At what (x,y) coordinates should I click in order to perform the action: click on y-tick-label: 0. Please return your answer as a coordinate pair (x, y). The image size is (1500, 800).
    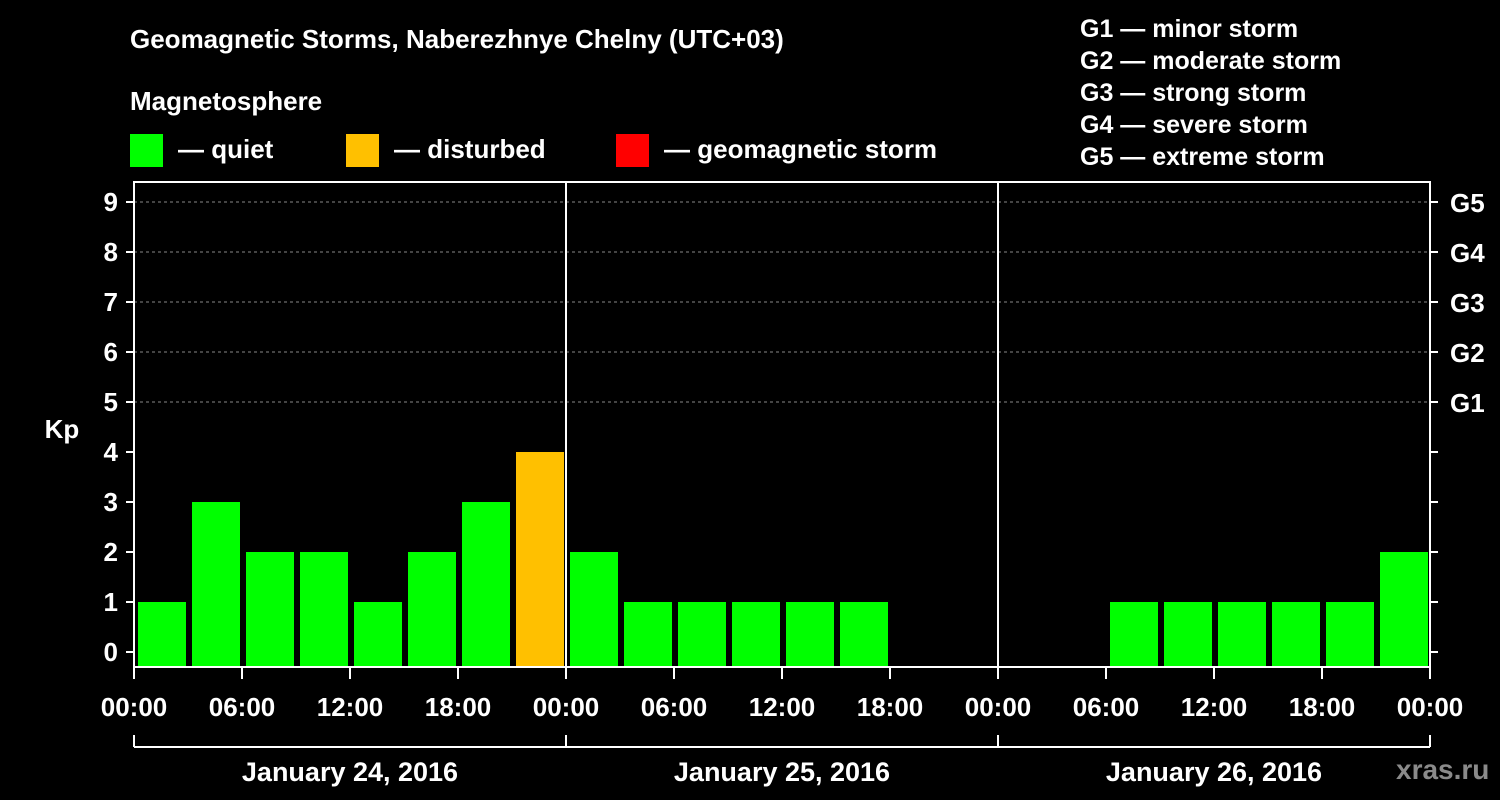
    Looking at the image, I should click on (111, 652).